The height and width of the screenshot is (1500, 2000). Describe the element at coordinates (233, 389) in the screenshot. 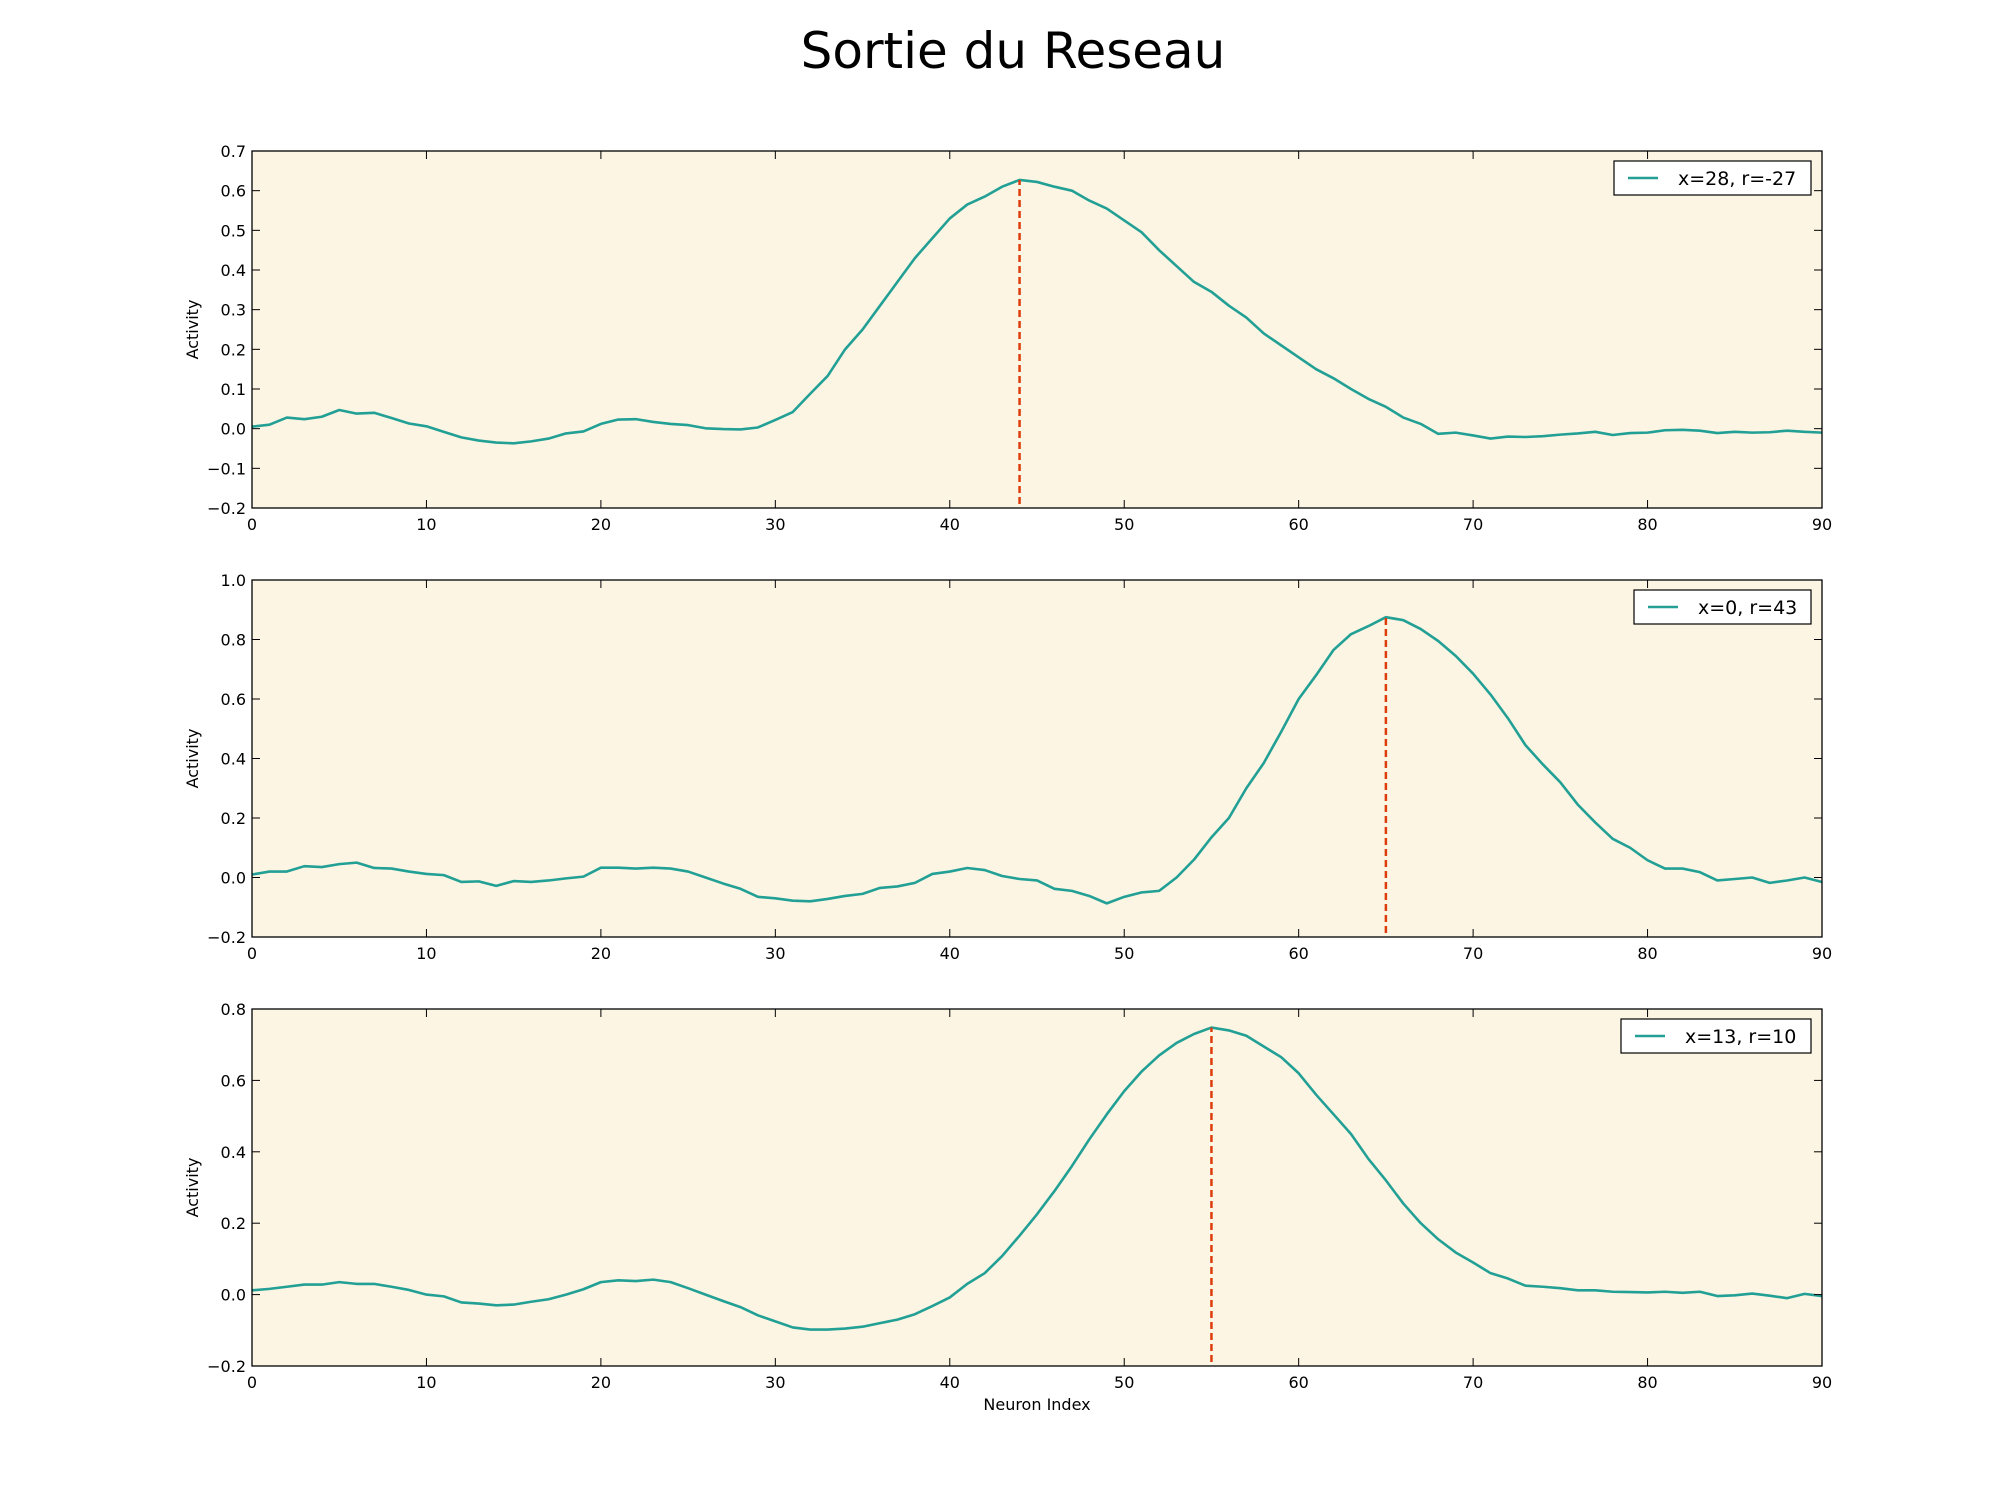

I see `y-tick-label: 0.1` at that location.